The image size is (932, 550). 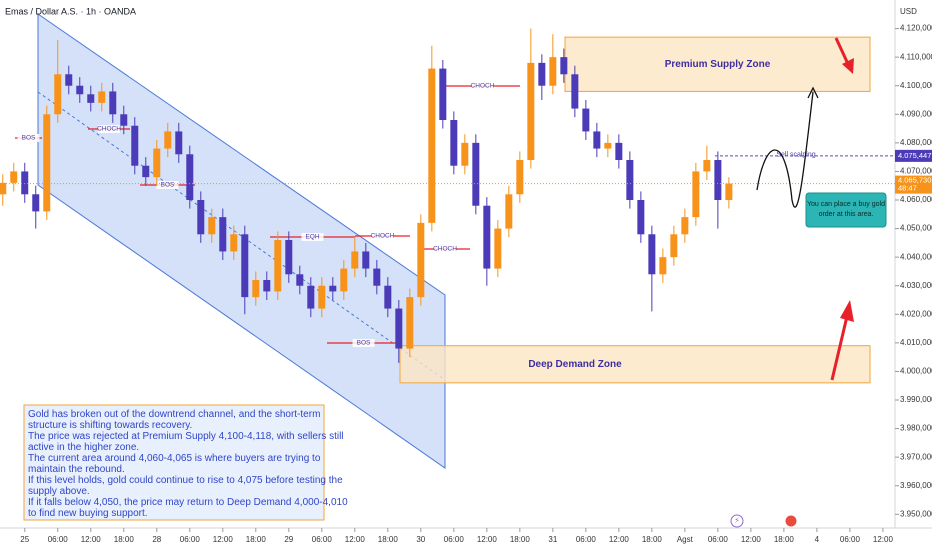 I want to click on y-tick-label: 4.050,000, so click(x=916, y=228).